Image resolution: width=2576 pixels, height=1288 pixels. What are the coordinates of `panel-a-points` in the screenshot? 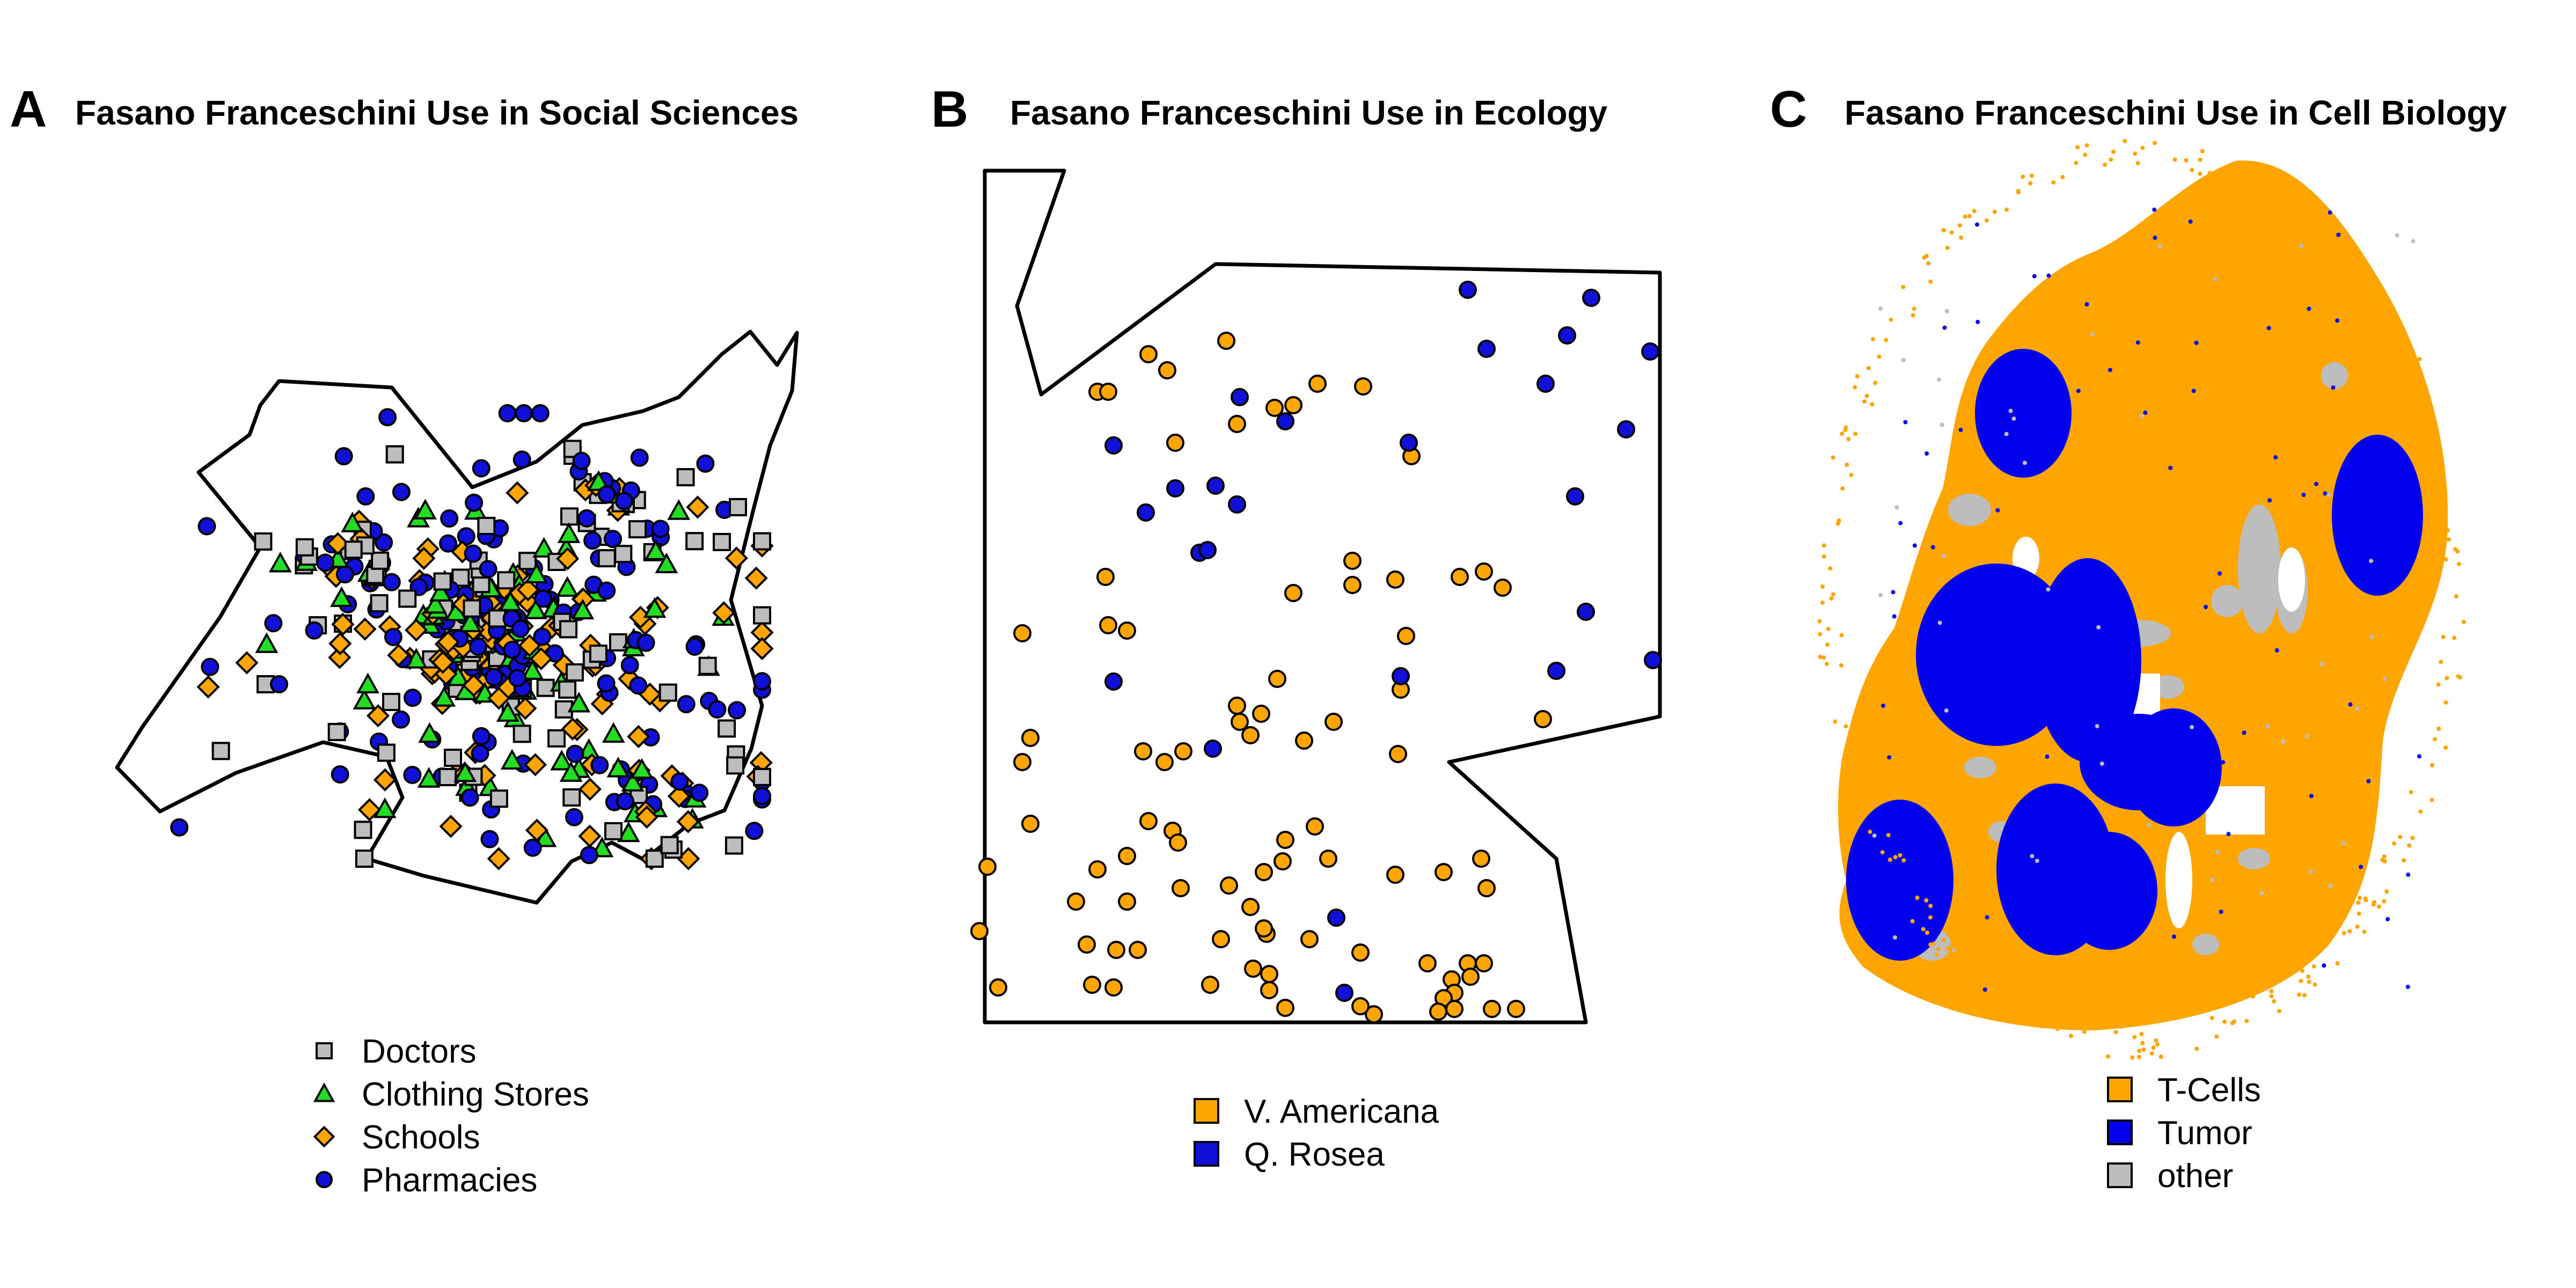 It's located at (472, 637).